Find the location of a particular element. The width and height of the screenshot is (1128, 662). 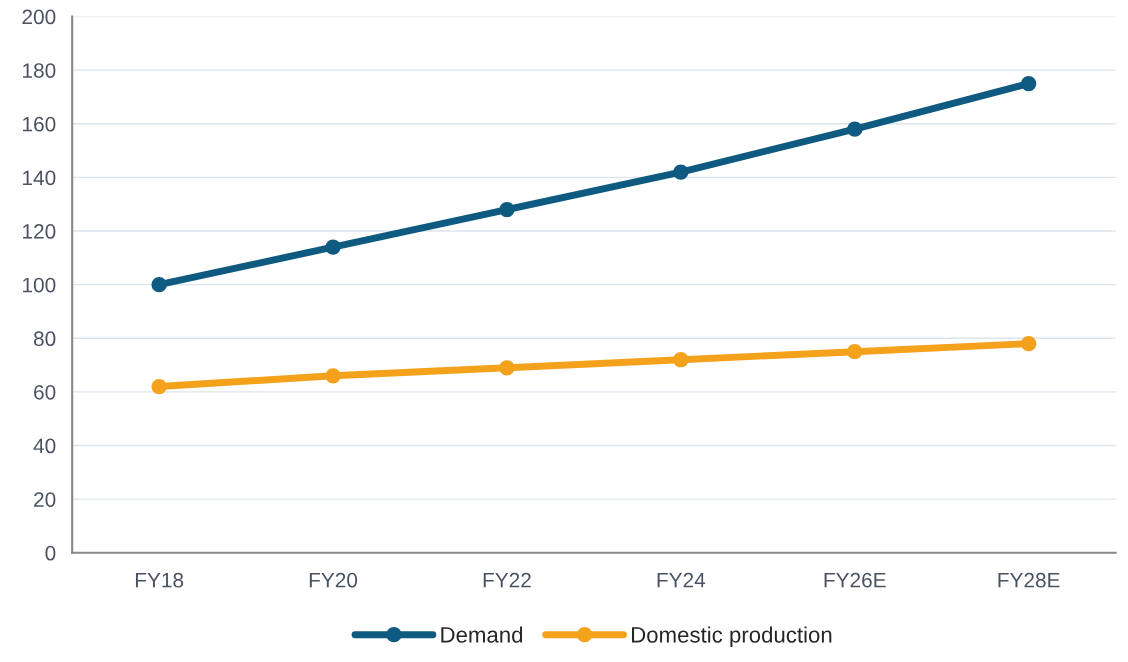

y-tick-label: 120 is located at coordinates (39, 231).